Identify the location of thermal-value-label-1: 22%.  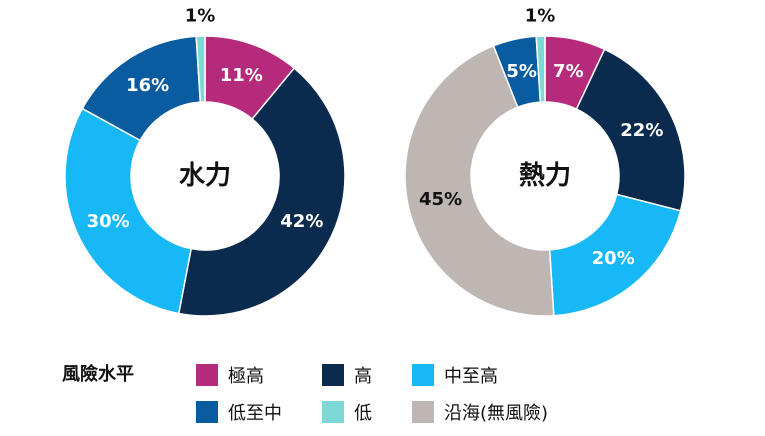
(641, 130).